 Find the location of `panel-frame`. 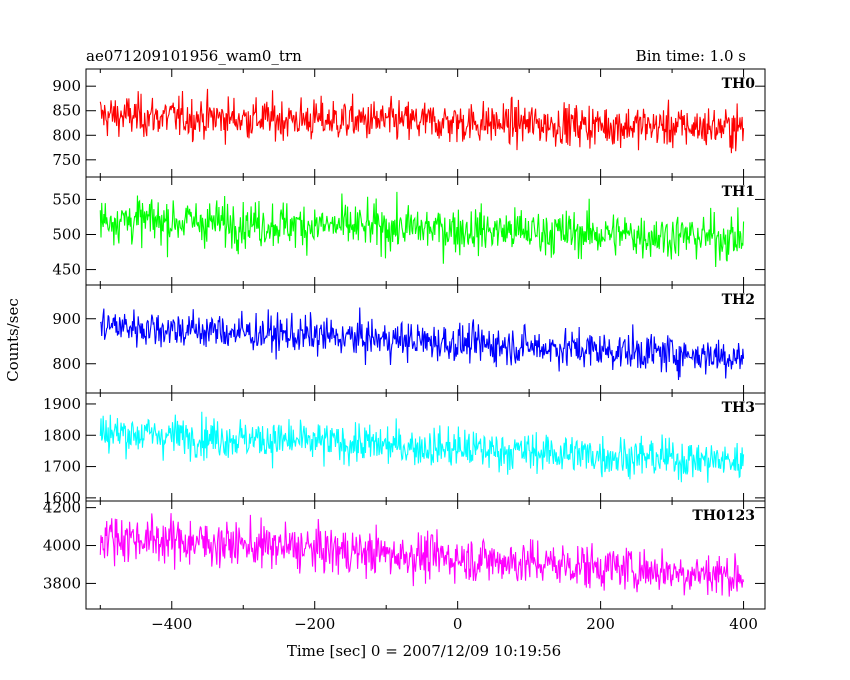

panel-frame is located at coordinates (425, 555).